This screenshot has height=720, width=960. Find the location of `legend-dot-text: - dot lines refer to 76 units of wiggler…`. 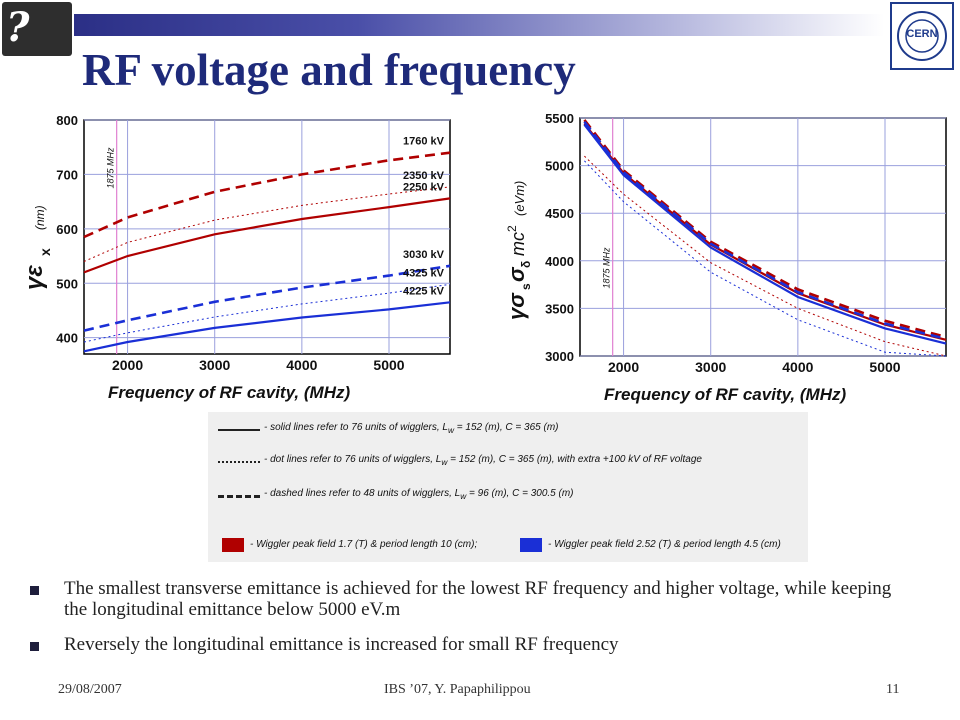

legend-dot-text: - dot lines refer to 76 units of wiggler… is located at coordinates (353, 459).